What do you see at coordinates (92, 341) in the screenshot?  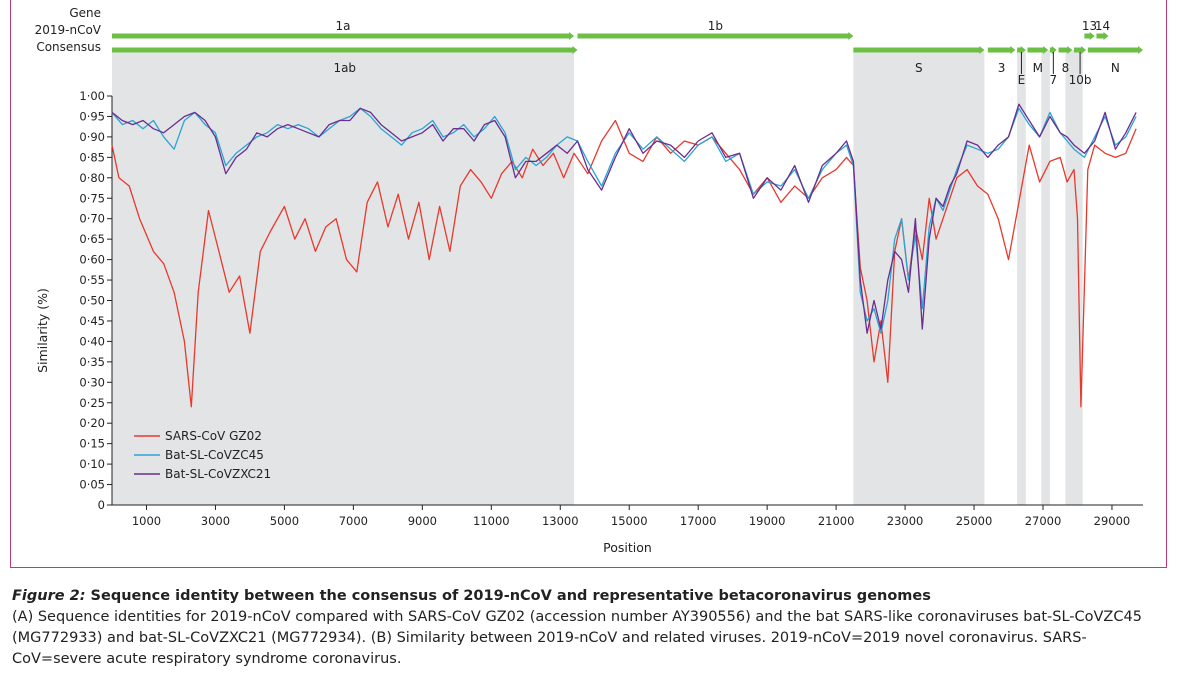 I see `y-tick-label: 0·40` at bounding box center [92, 341].